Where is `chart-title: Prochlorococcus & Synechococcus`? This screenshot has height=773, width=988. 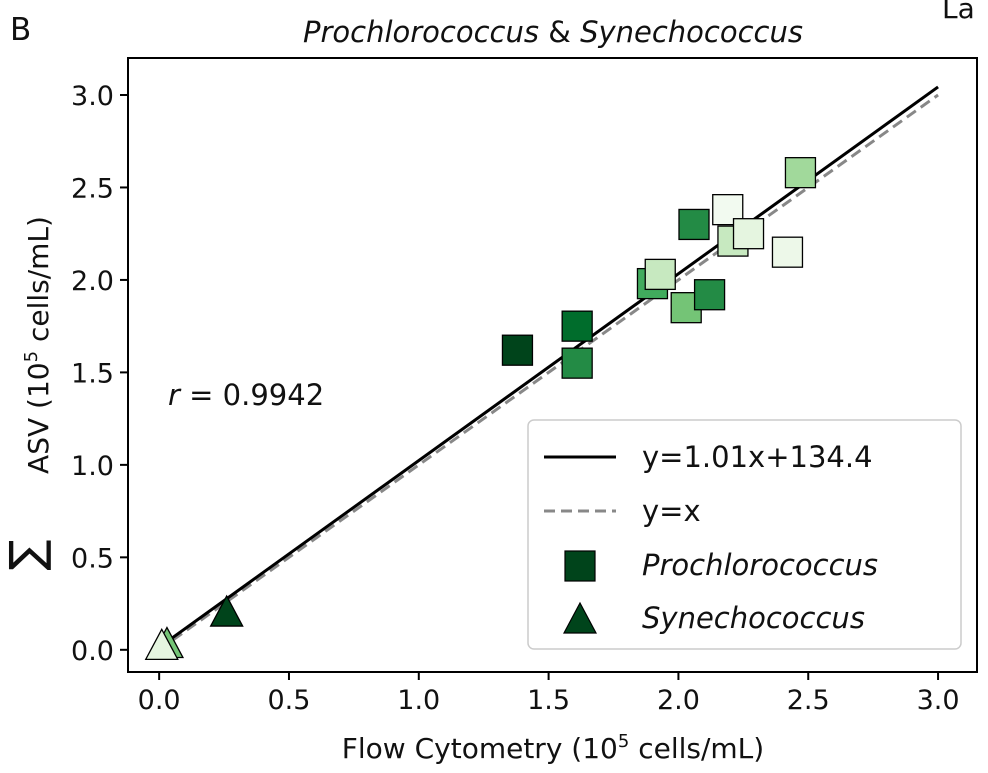 chart-title: Prochlorococcus & Synechococcus is located at coordinates (553, 32).